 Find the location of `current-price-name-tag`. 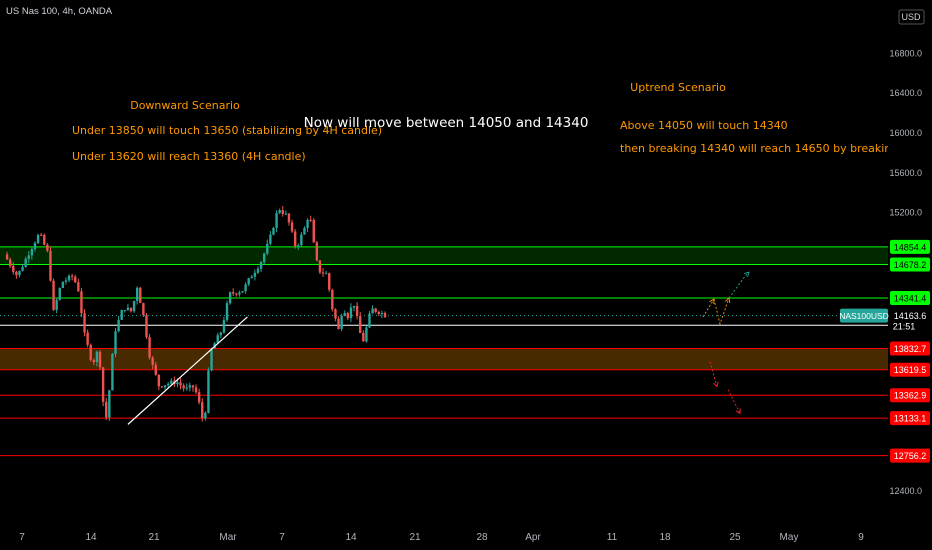

current-price-name-tag is located at coordinates (864, 315).